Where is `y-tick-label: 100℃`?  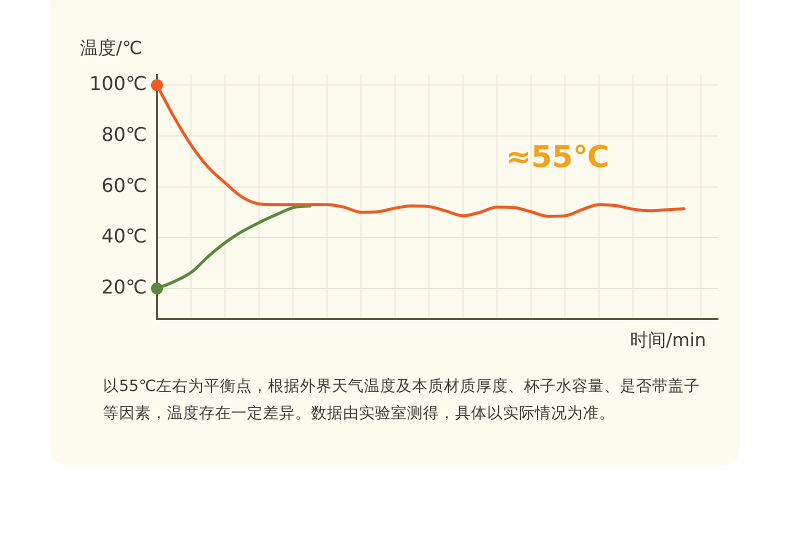
y-tick-label: 100℃ is located at coordinates (118, 84).